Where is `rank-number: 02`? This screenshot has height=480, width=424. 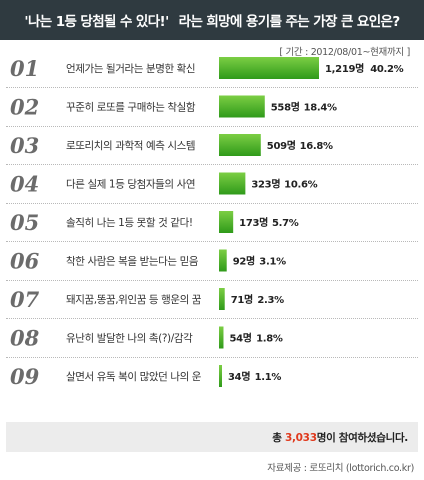
rank-number: 02 is located at coordinates (24, 107).